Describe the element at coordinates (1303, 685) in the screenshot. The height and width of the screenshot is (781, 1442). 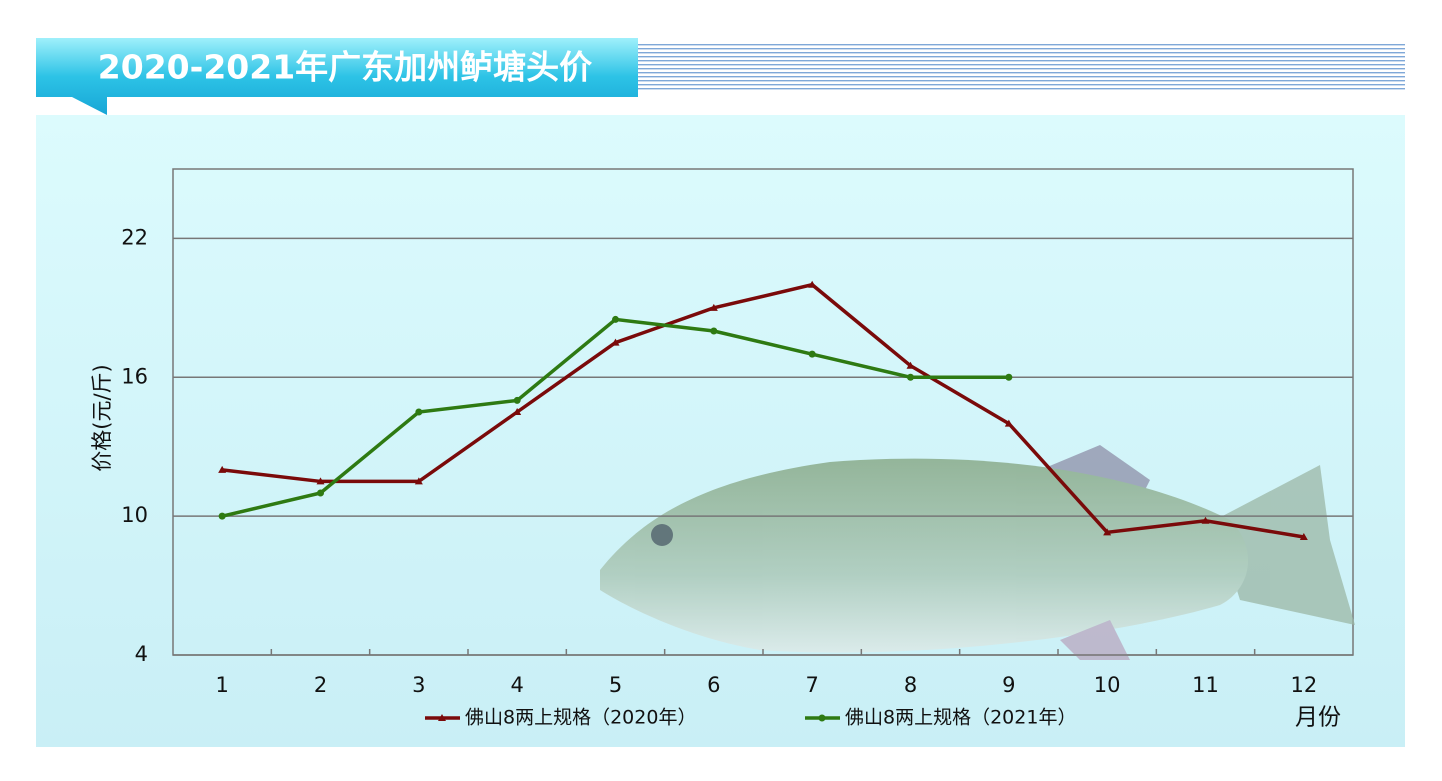
I see `x-tick-label: 12` at that location.